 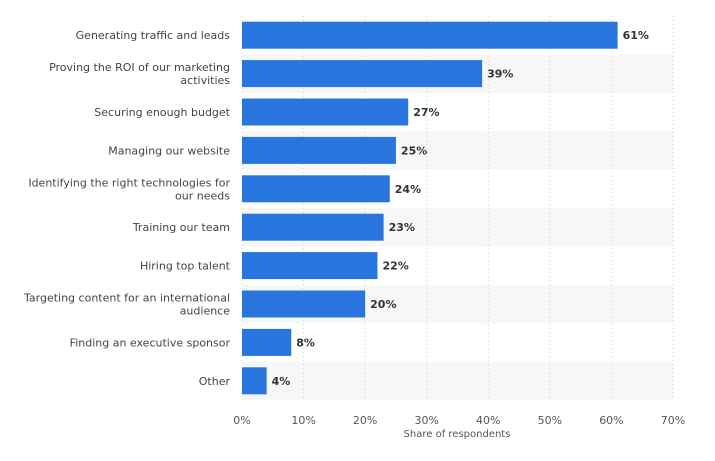 What do you see at coordinates (500, 74) in the screenshot?
I see `data-label: 39%` at bounding box center [500, 74].